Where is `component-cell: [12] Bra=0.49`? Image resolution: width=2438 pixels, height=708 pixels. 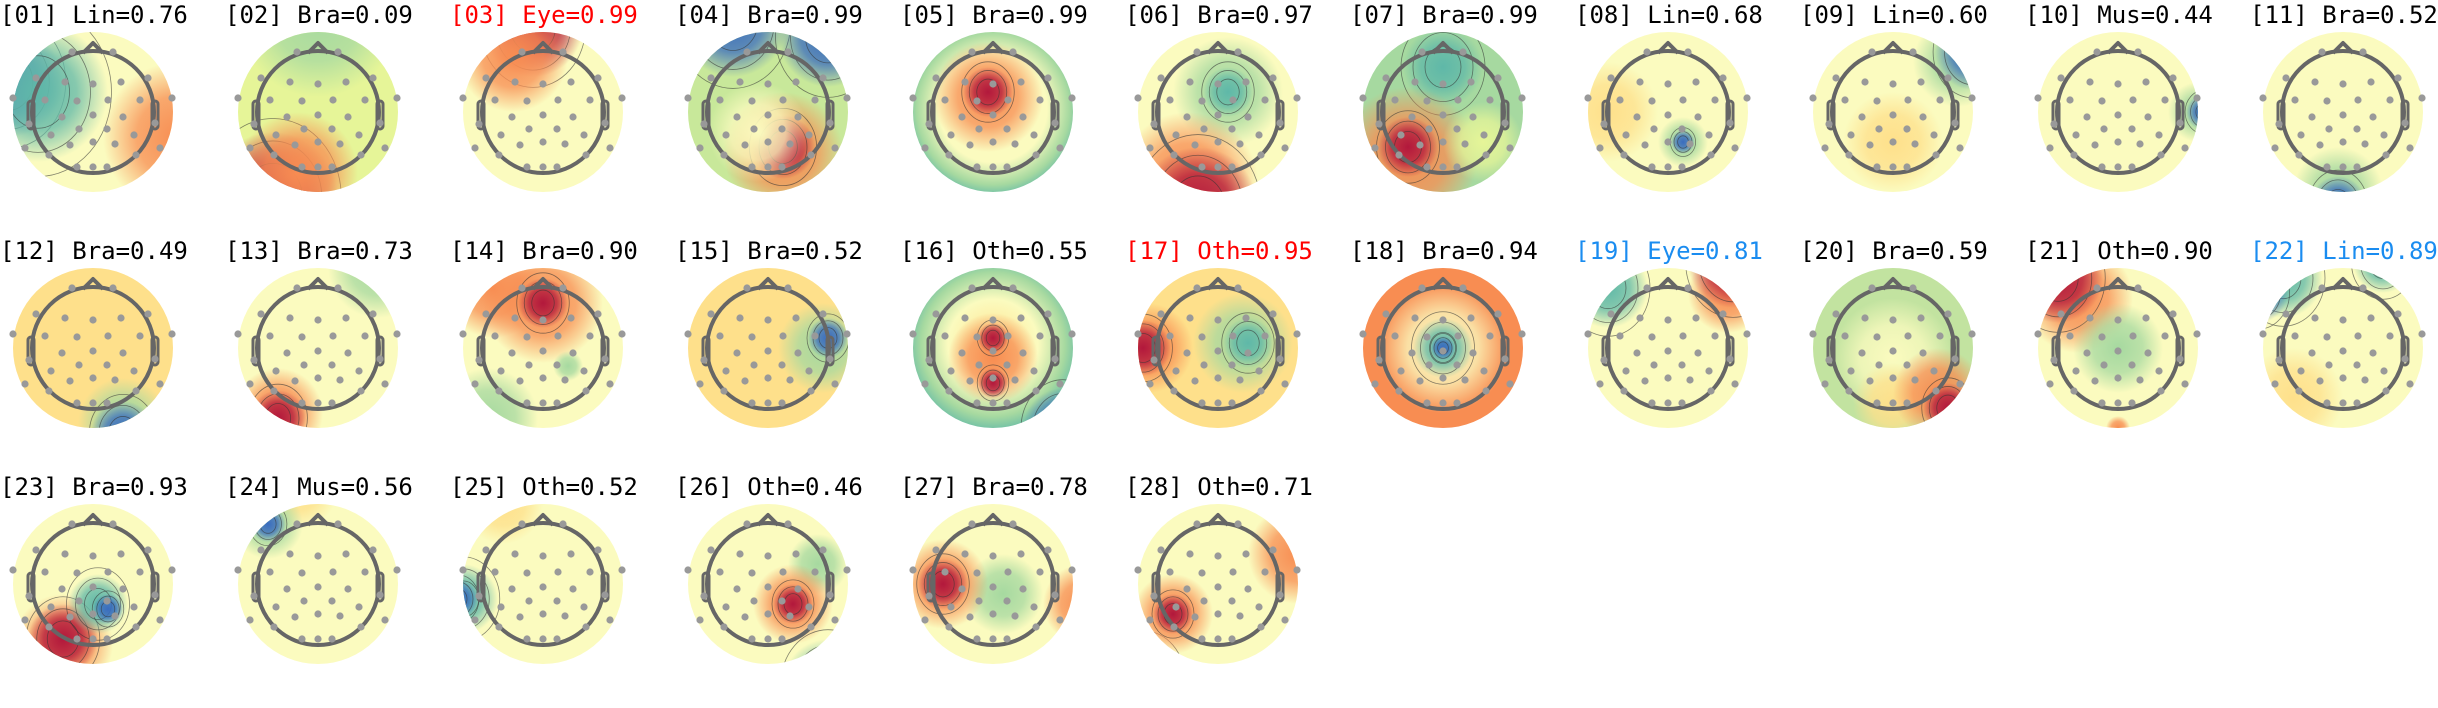
component-cell: [12] Bra=0.49 is located at coordinates (112, 354).